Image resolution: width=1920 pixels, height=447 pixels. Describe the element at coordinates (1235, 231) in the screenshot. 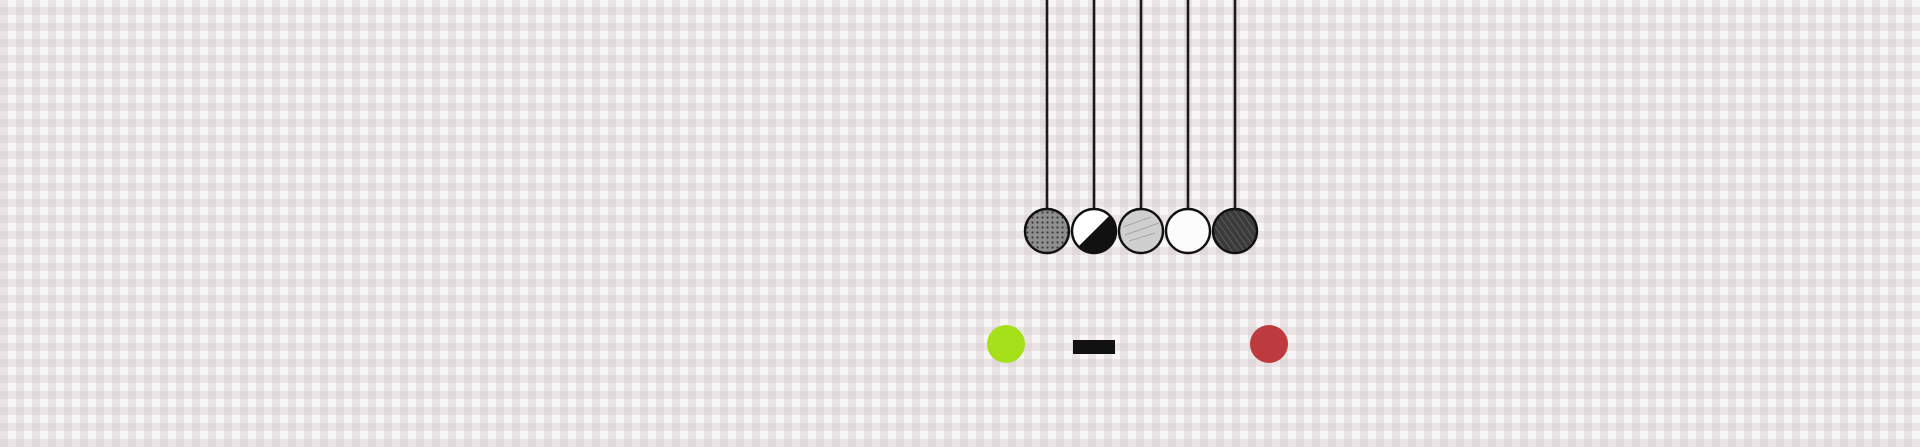

I see `hatched-ball` at that location.